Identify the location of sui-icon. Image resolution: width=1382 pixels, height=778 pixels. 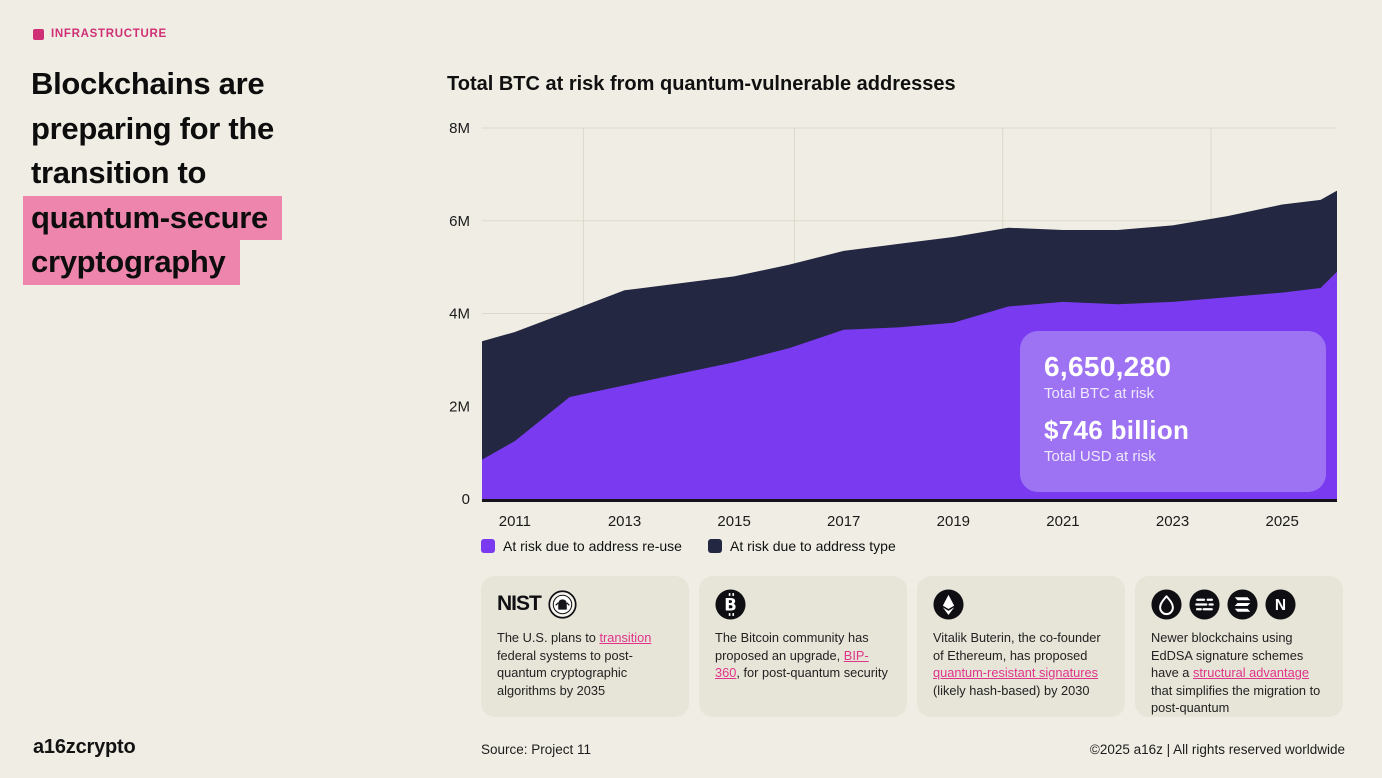
(1166, 604).